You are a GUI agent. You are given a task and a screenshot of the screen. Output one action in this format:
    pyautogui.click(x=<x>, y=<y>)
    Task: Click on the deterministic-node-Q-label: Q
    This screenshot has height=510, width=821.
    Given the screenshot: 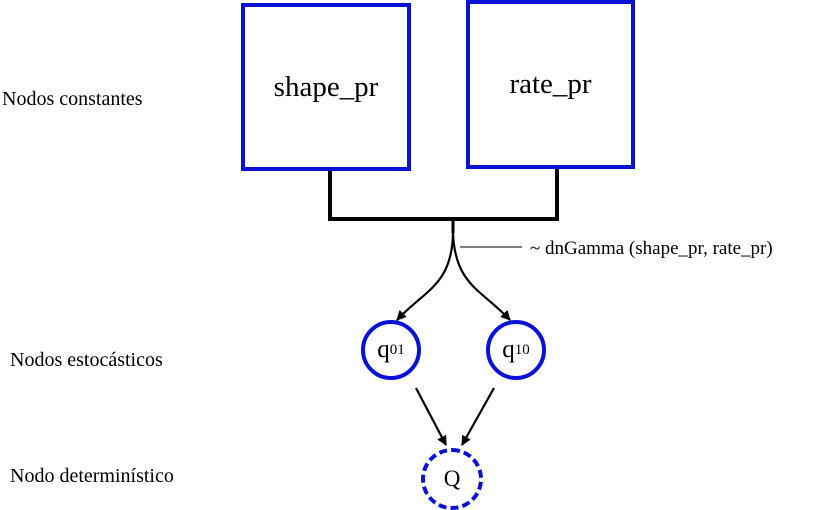 What is the action you would take?
    pyautogui.click(x=452, y=478)
    